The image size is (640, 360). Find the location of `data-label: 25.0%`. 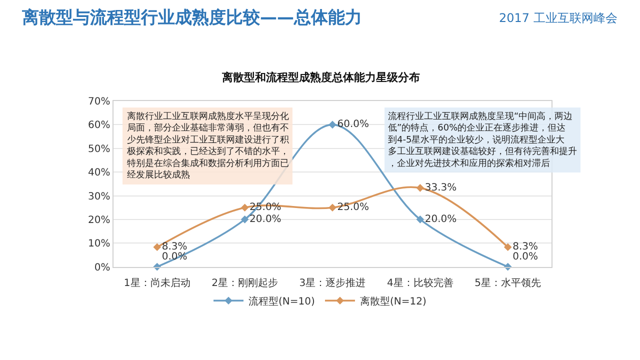

data-label: 25.0% is located at coordinates (353, 208).